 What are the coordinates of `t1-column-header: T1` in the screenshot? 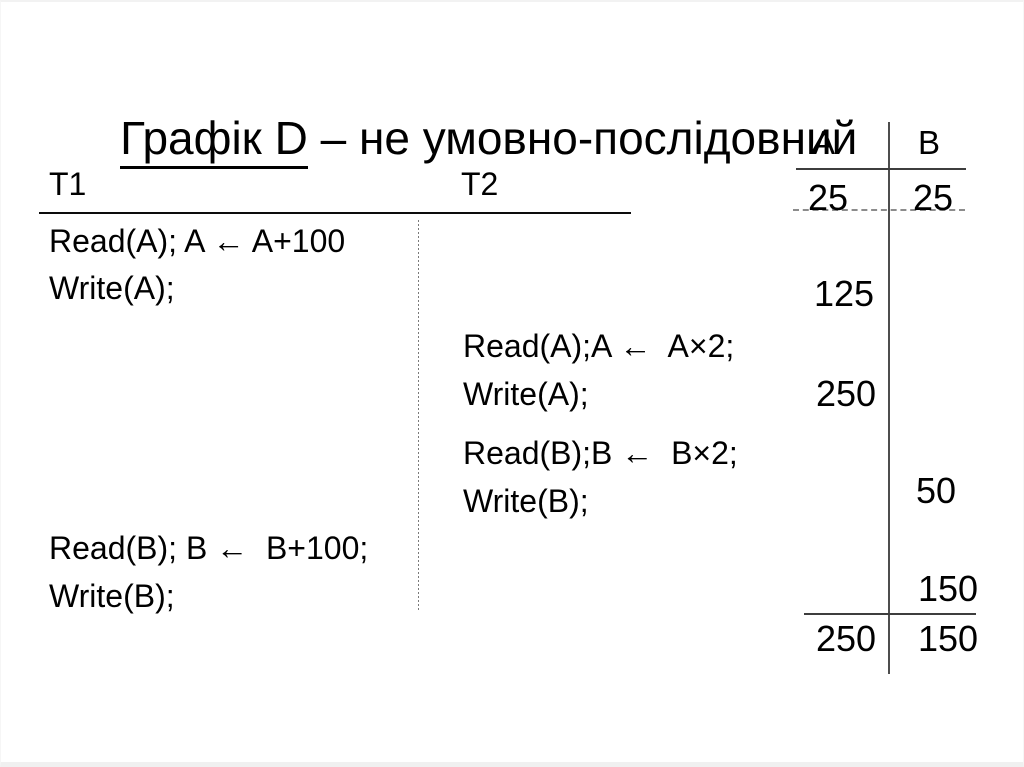 It's located at (68, 184).